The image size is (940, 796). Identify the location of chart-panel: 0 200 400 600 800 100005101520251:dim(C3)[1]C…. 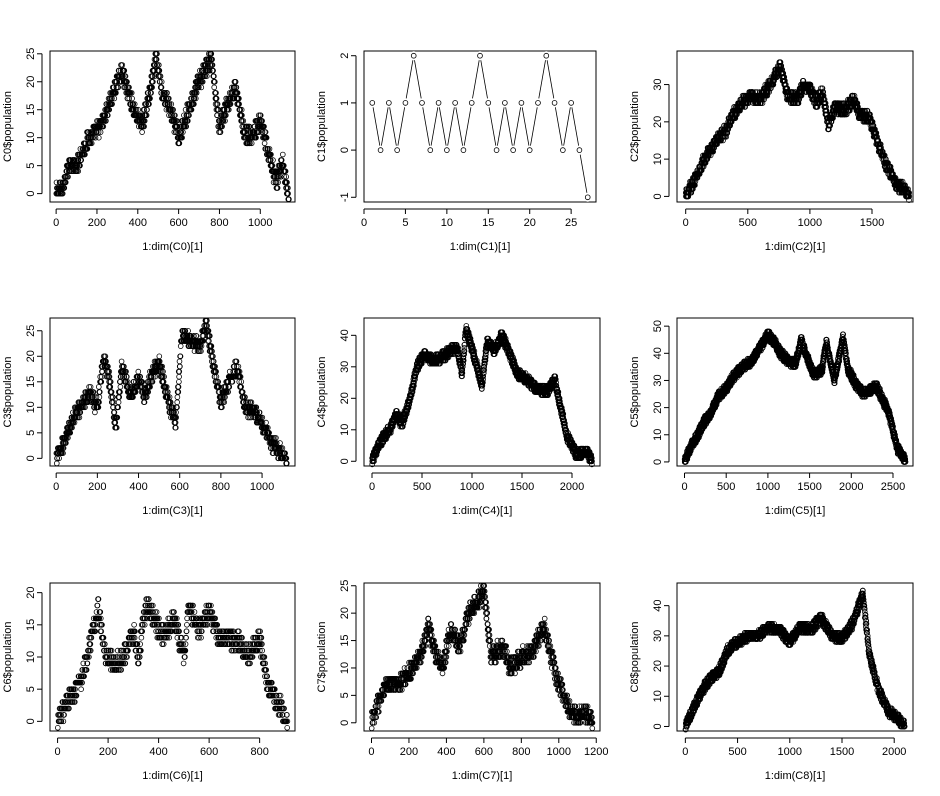
(149, 417).